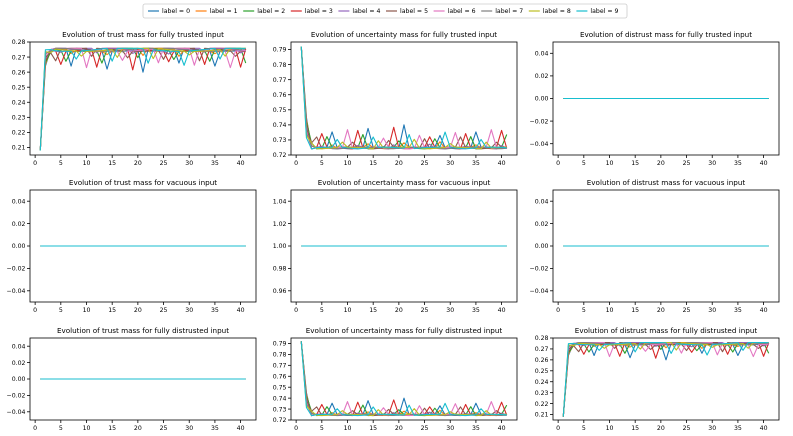  I want to click on y-tick-label: 1.04, so click(280, 201).